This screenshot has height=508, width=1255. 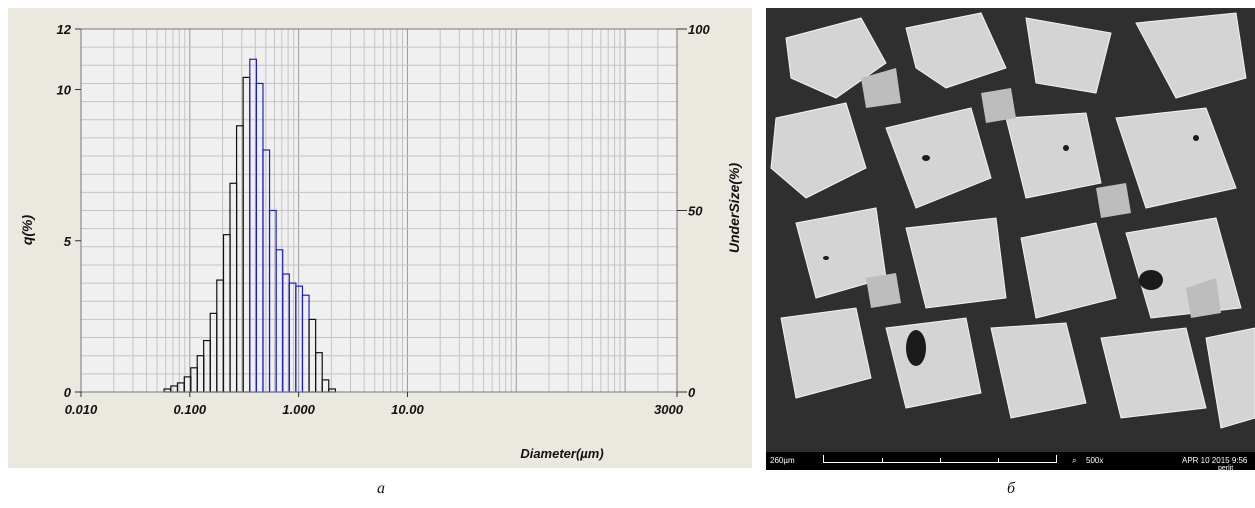 What do you see at coordinates (940, 459) in the screenshot?
I see `scale-bar` at bounding box center [940, 459].